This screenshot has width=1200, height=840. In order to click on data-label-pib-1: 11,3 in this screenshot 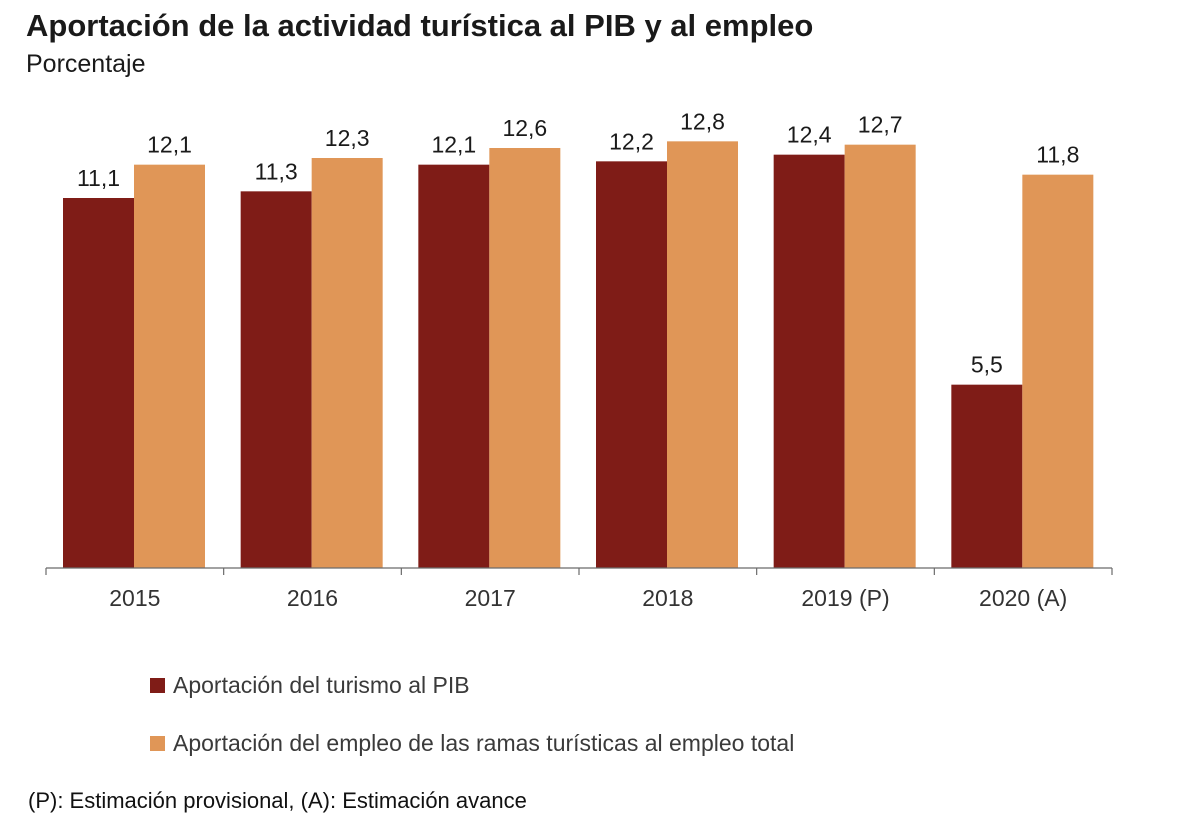, I will do `click(276, 171)`.